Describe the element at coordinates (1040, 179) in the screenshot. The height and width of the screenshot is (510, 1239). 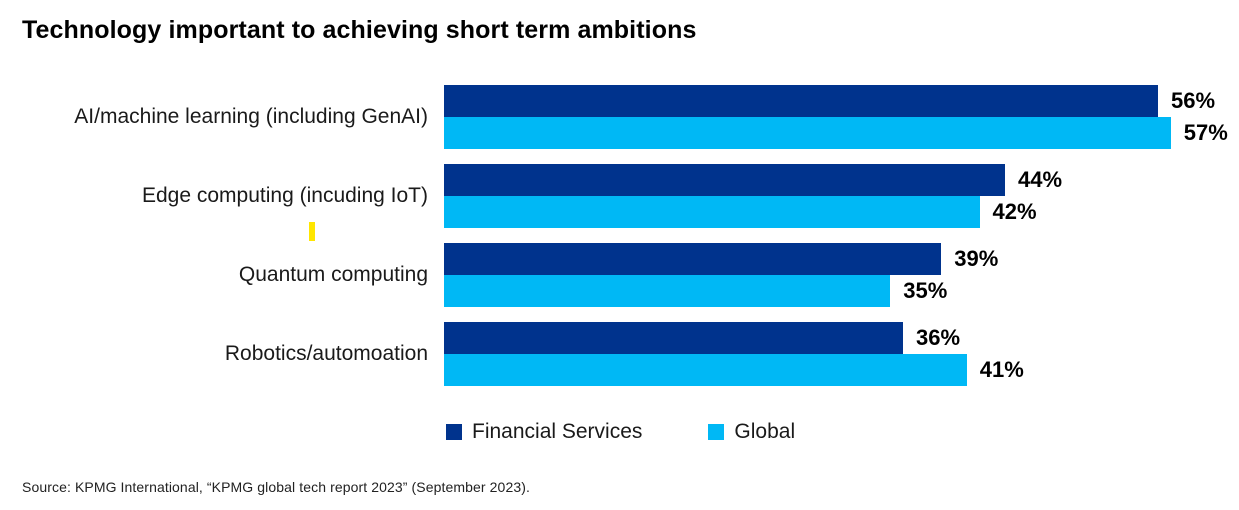
I see `value-label: 44%` at that location.